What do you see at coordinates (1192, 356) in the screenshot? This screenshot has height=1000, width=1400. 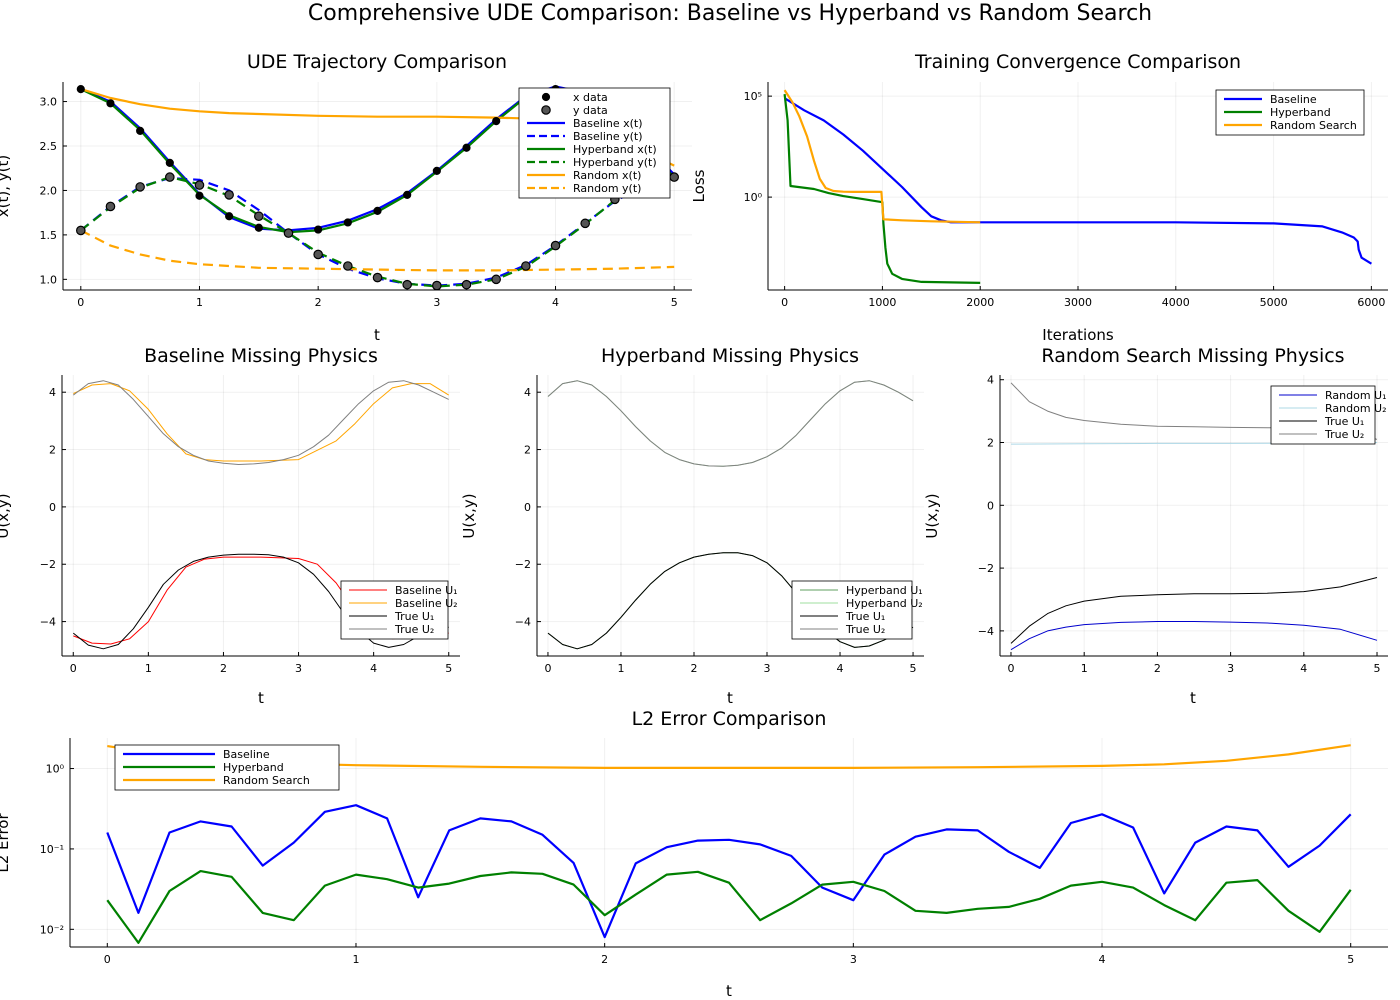 I see `chart-title: Random Search Missing Physics` at bounding box center [1192, 356].